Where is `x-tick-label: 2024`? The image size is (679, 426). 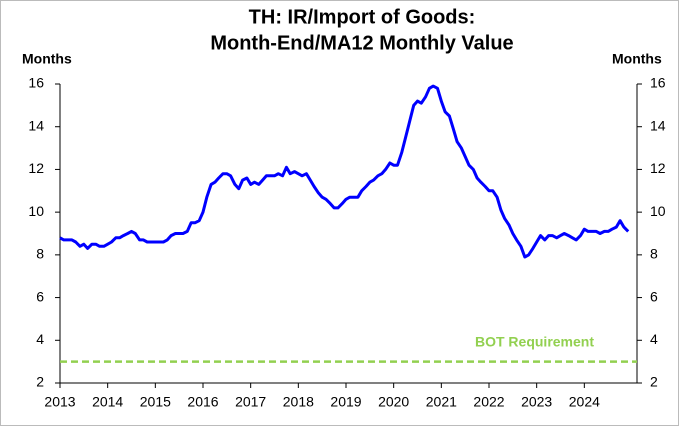
x-tick-label: 2024 is located at coordinates (584, 402).